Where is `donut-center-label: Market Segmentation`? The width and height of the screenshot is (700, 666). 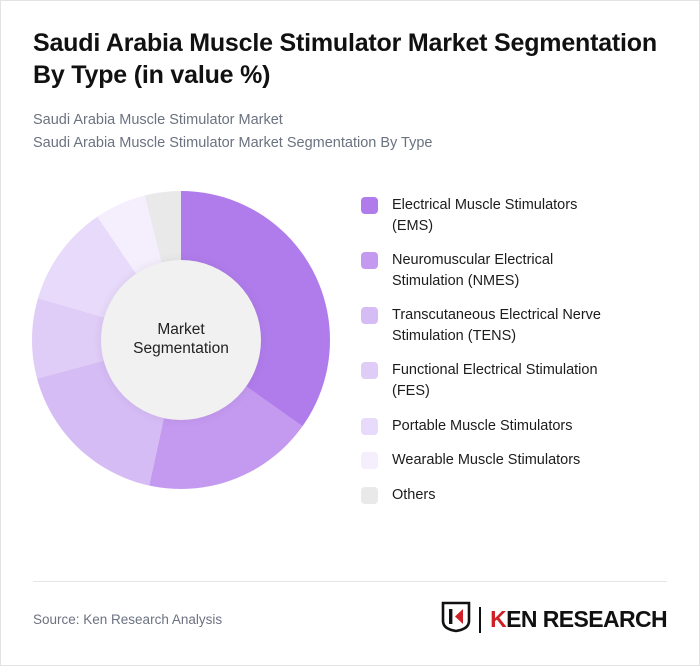
donut-center-label: Market Segmentation is located at coordinates (181, 339).